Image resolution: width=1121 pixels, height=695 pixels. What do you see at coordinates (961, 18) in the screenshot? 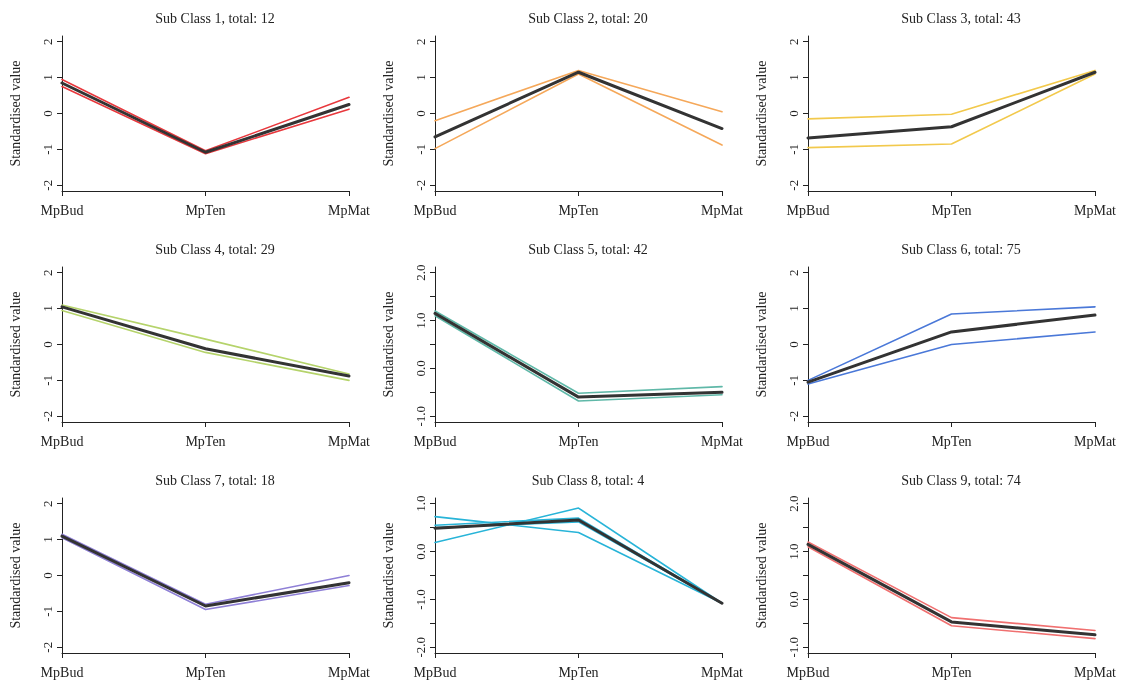
I see `chart-title: Sub Class 3, total: 43` at bounding box center [961, 18].